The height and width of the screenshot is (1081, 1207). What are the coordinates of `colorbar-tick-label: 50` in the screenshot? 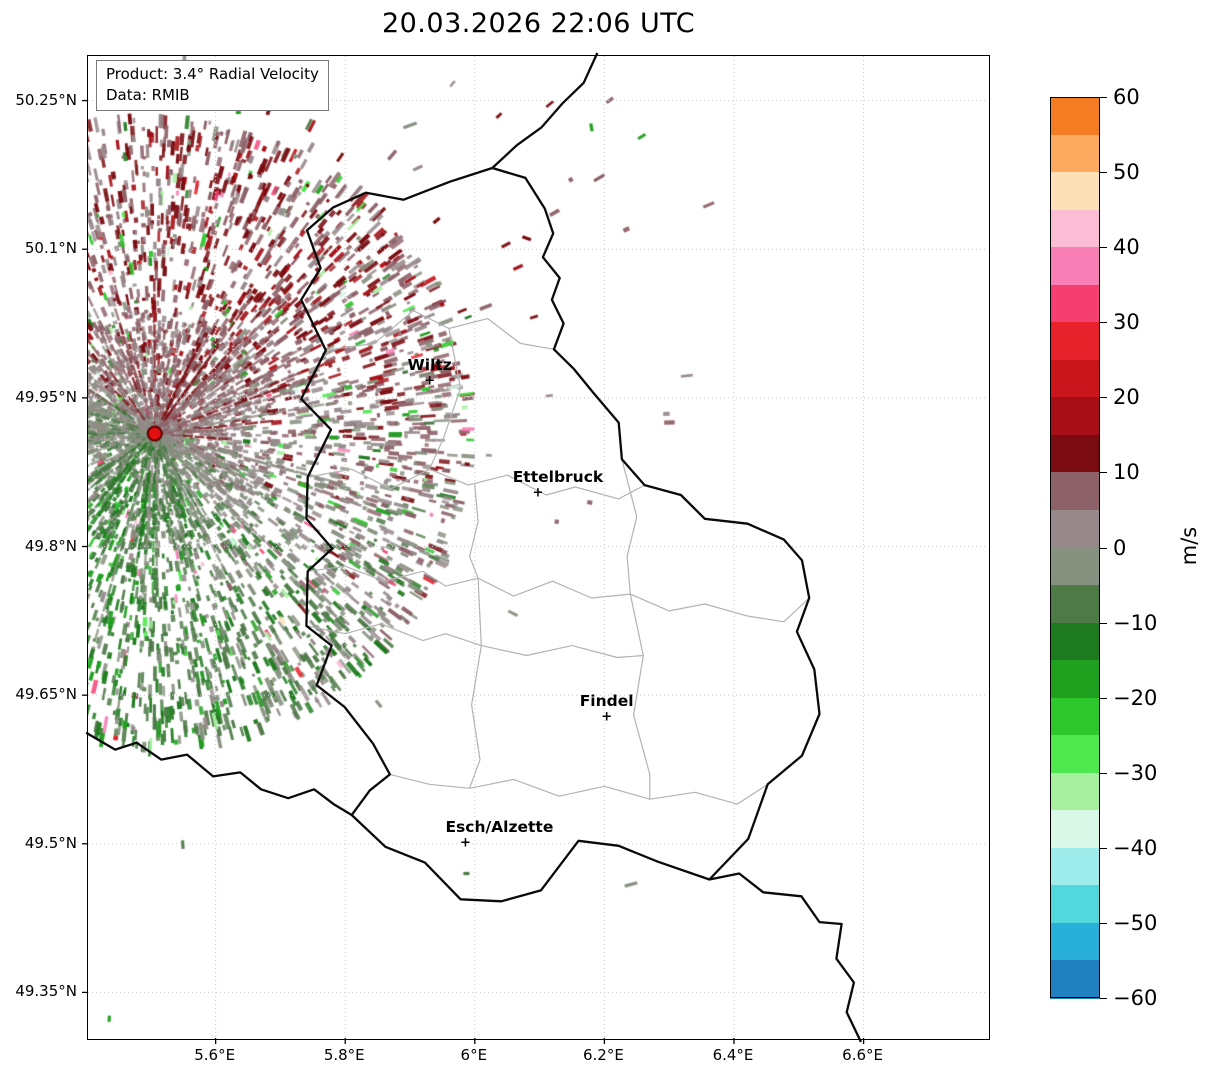 It's located at (1126, 172).